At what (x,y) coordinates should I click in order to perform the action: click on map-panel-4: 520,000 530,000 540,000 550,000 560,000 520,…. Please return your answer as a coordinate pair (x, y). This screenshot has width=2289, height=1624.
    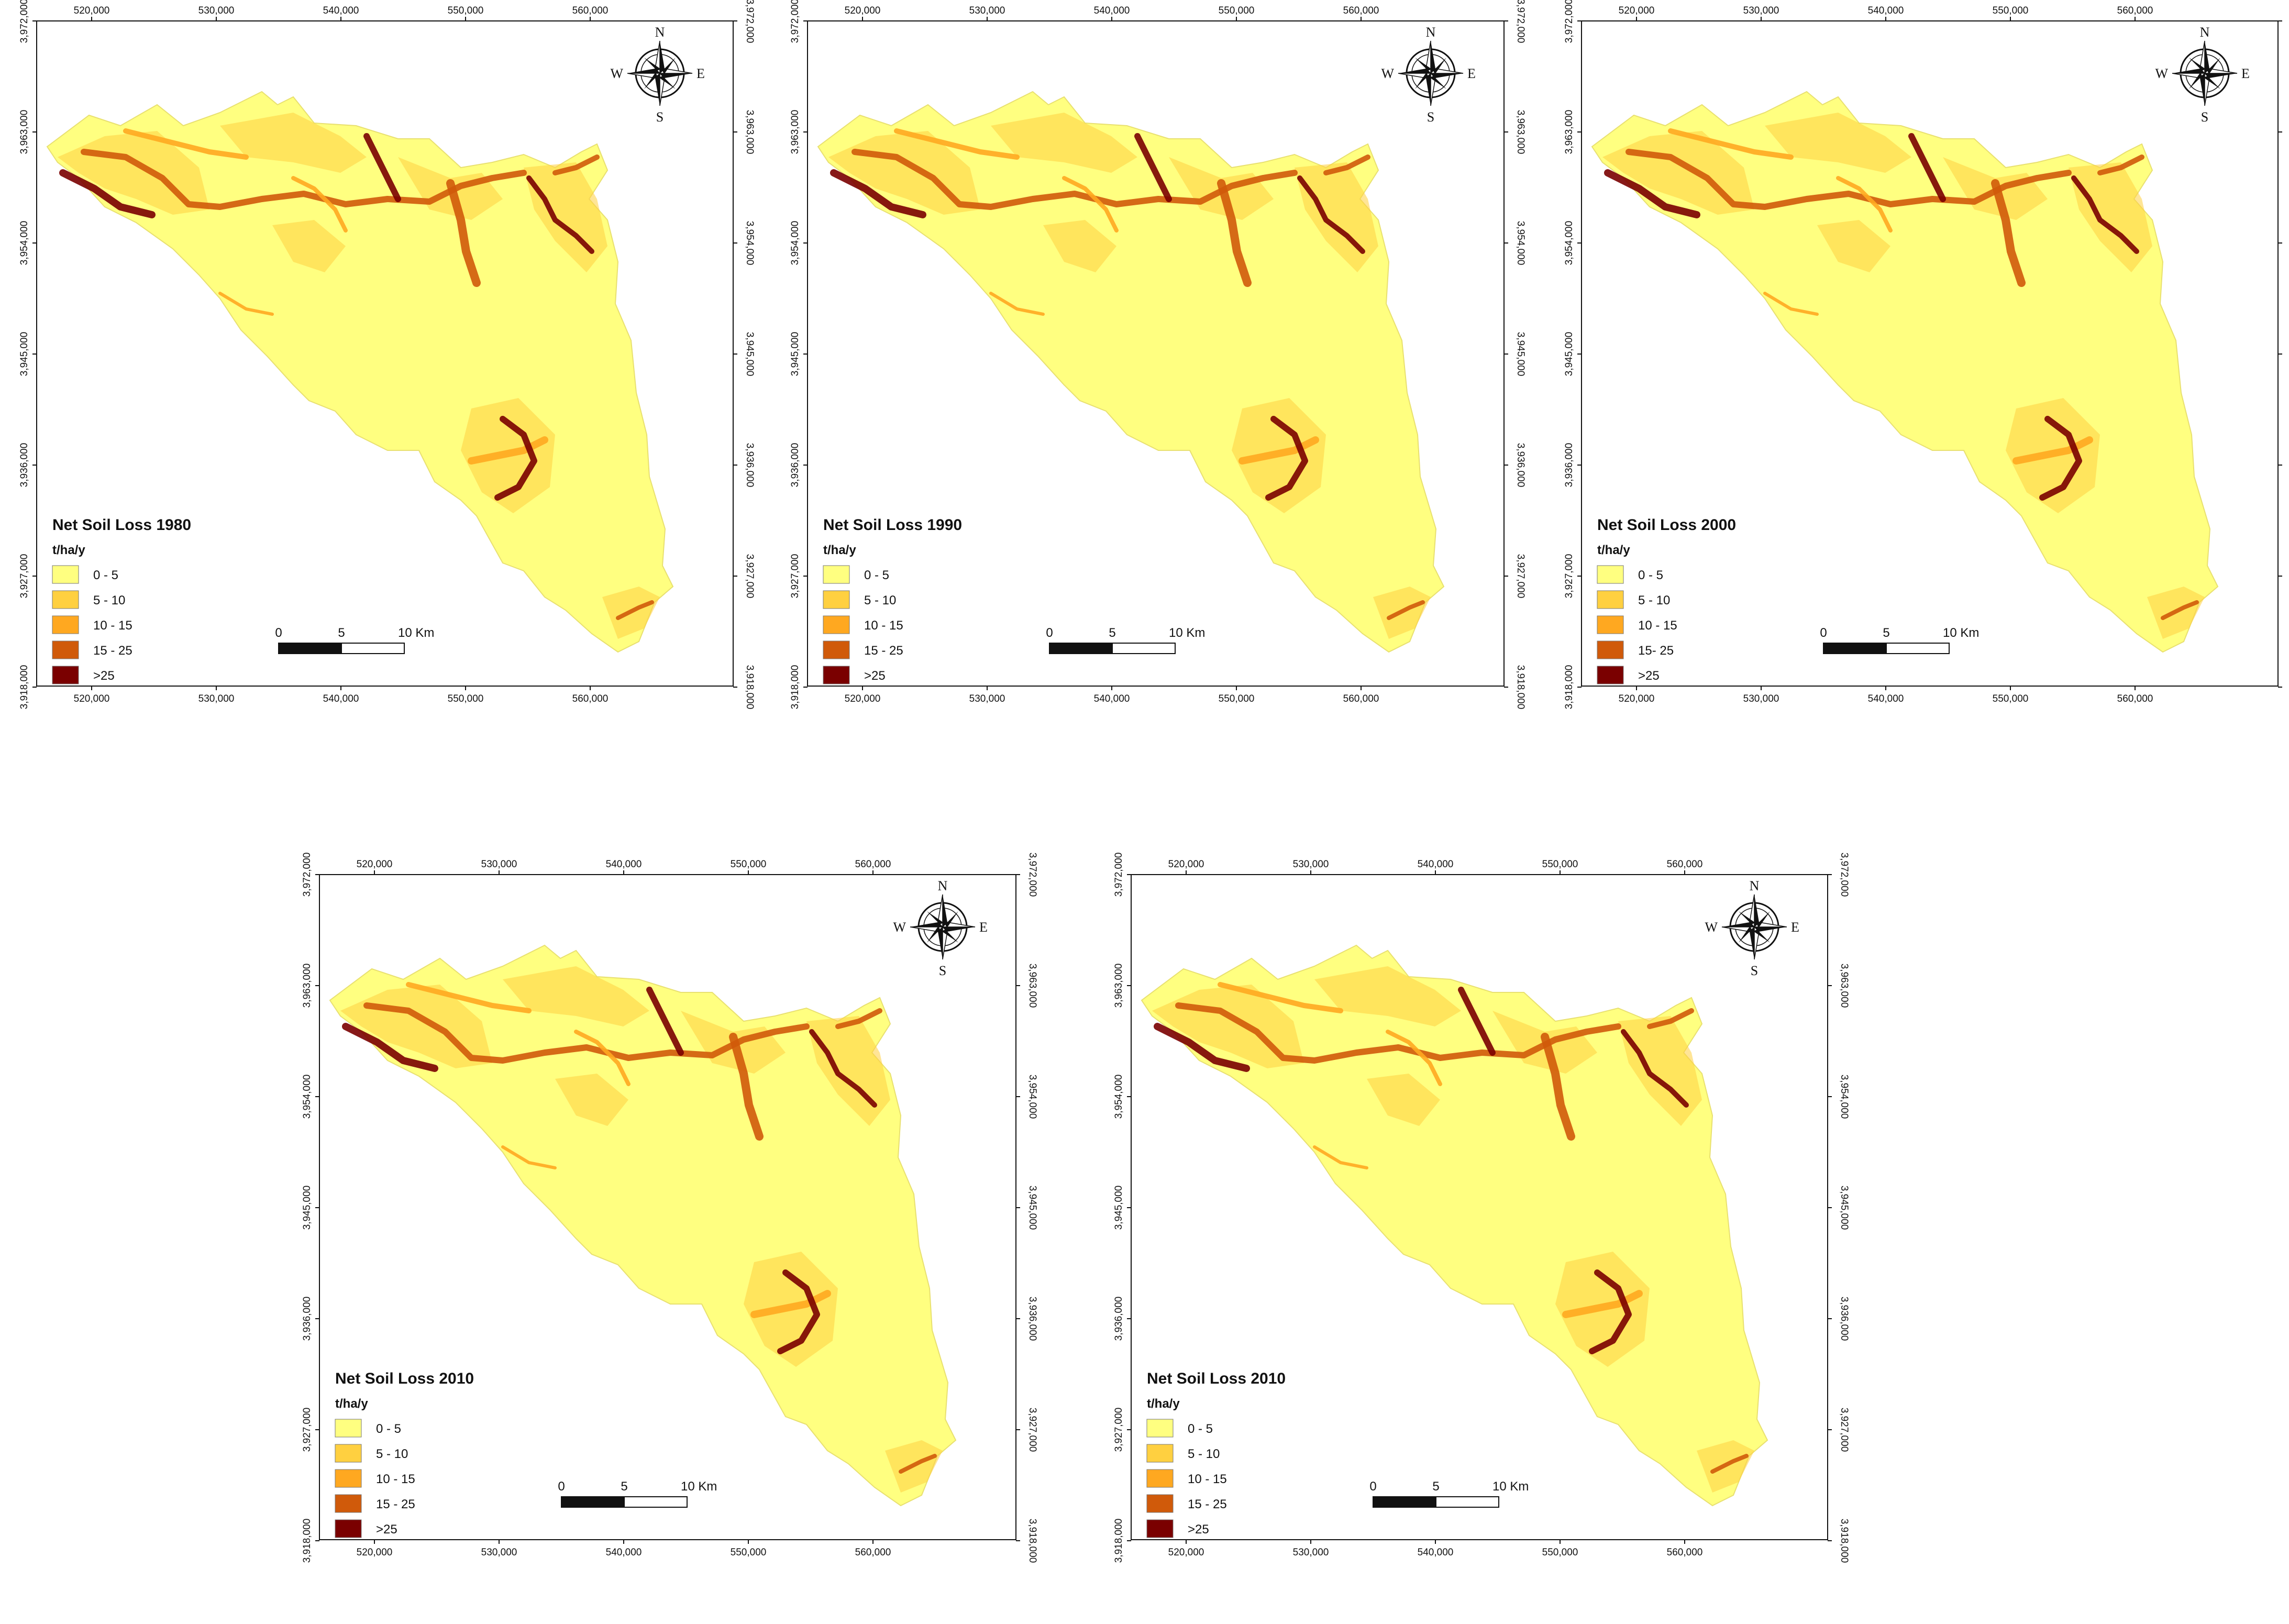
    Looking at the image, I should click on (660, 1209).